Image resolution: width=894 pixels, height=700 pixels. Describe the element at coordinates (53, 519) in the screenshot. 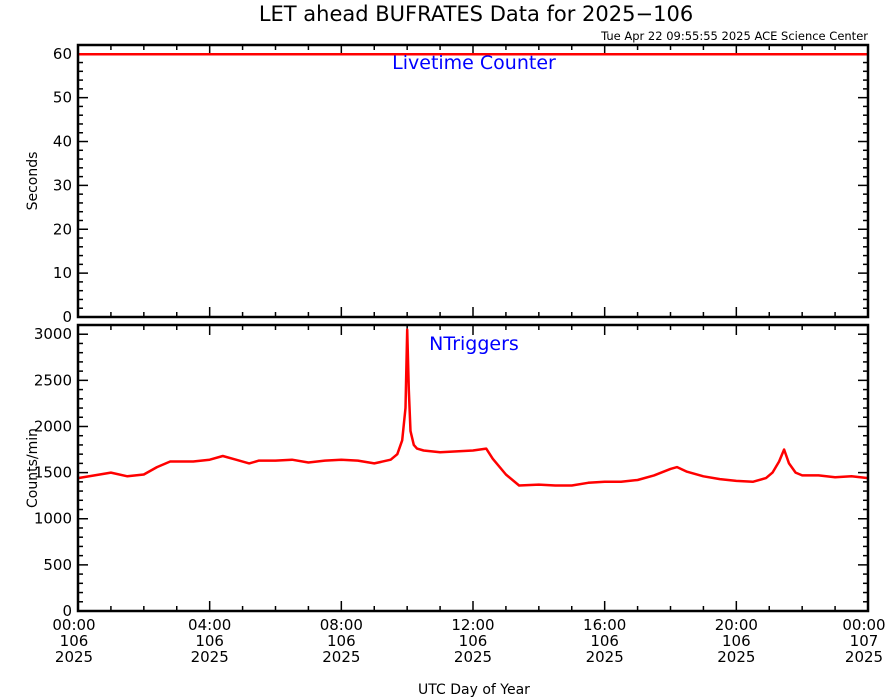

I see `y-tick-label: 1000` at that location.